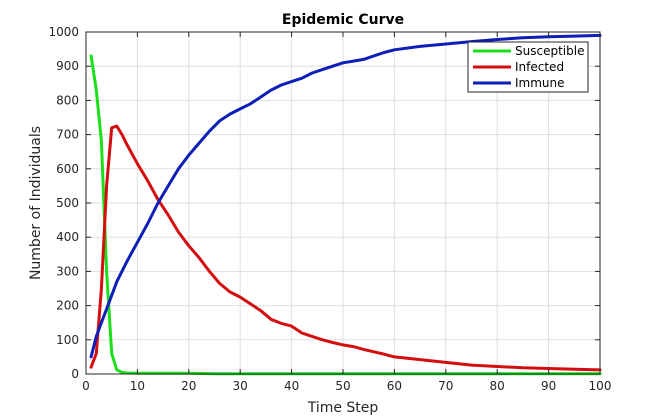 This screenshot has width=663, height=420. What do you see at coordinates (75, 374) in the screenshot?
I see `y-tick-label: 0` at bounding box center [75, 374].